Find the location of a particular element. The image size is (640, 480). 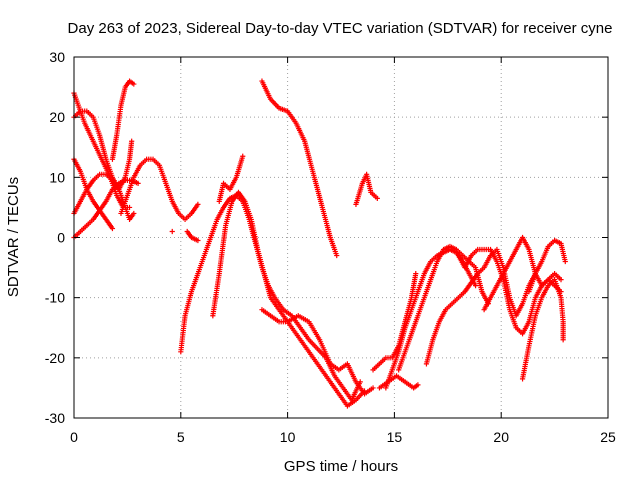

x-tick-label: 15 is located at coordinates (395, 437).